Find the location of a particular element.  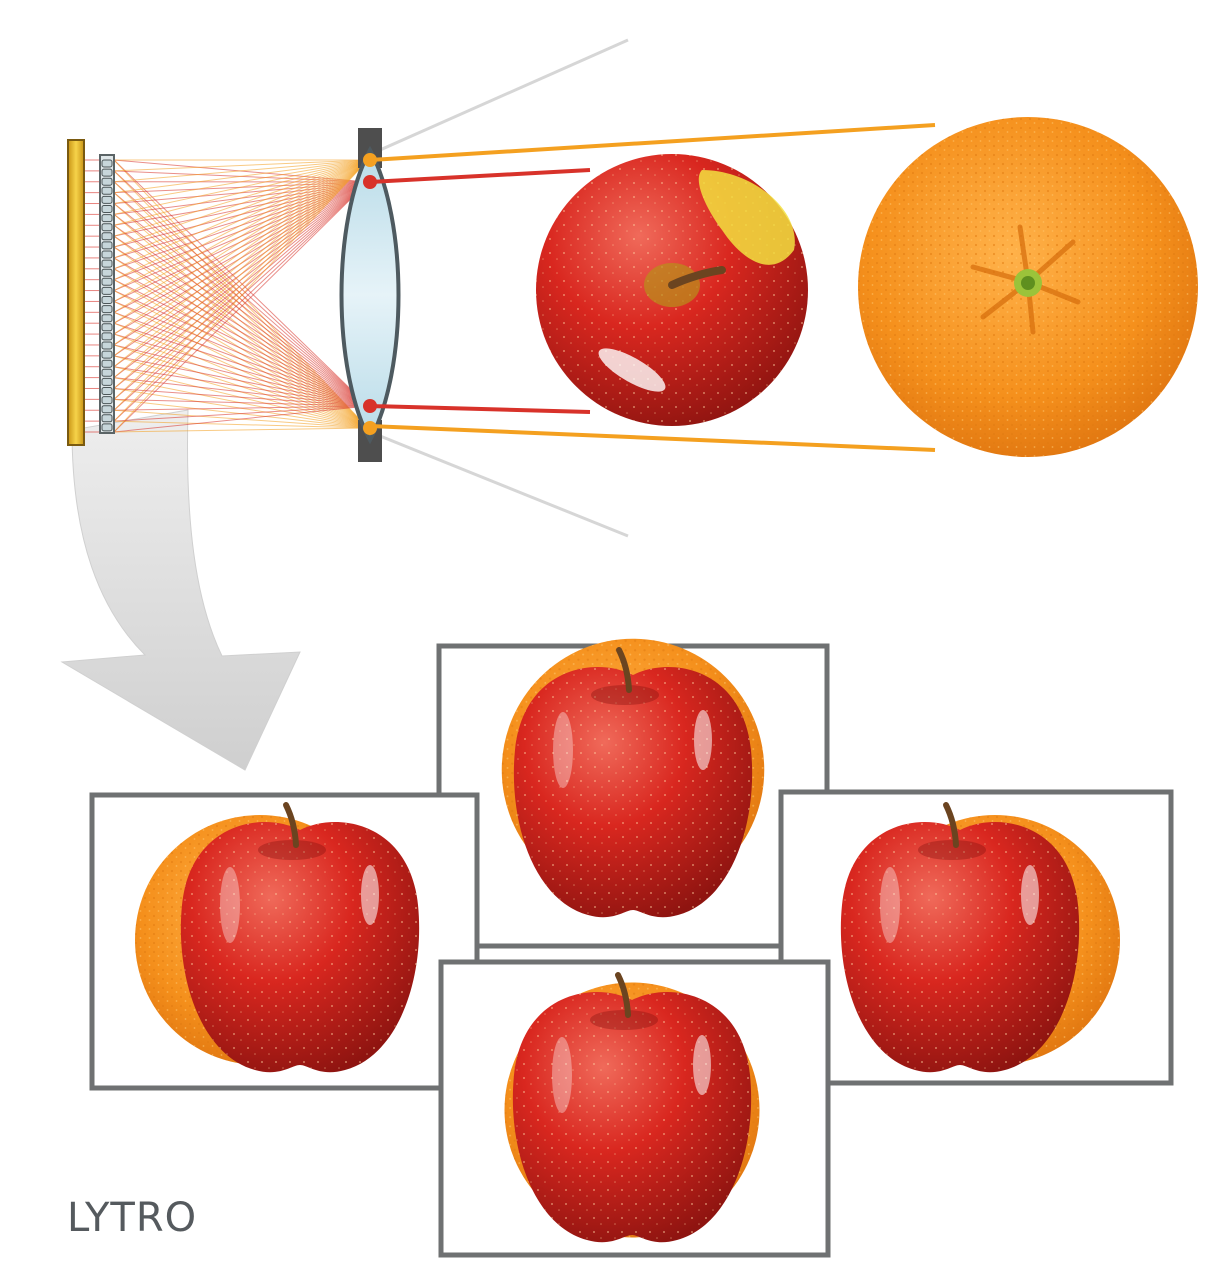

brand-logo: LYTRO is located at coordinates (132, 1218).